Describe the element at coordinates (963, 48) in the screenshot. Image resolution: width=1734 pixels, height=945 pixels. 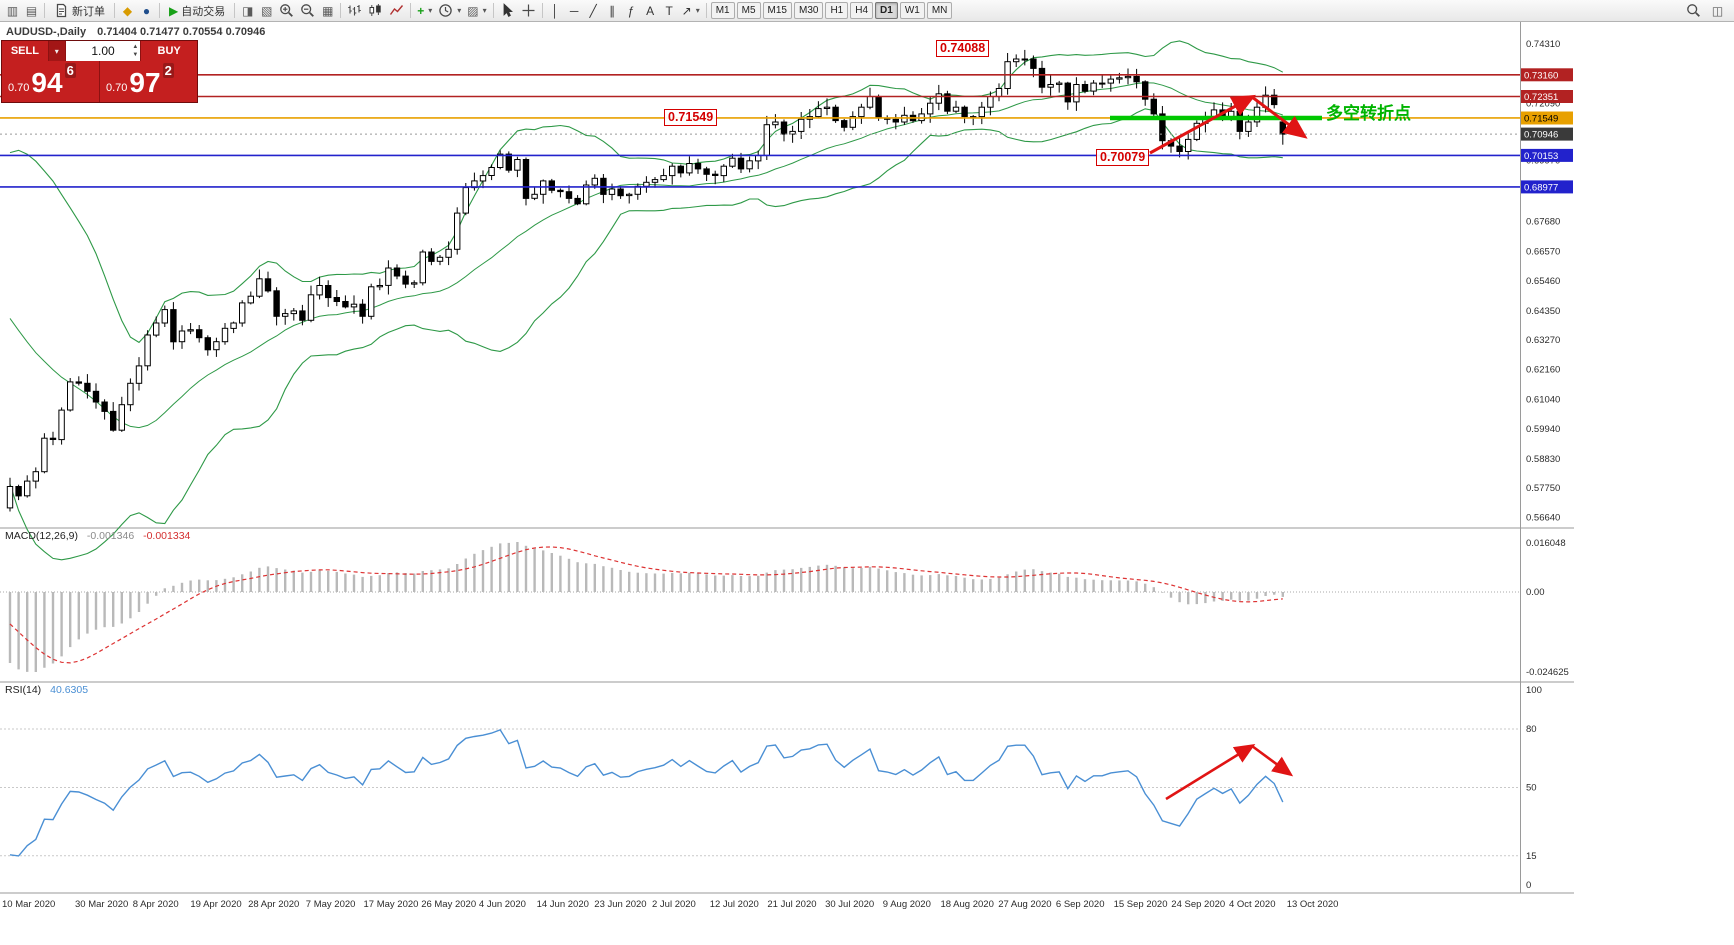
I see `annotation-high-price: 0.74088` at that location.